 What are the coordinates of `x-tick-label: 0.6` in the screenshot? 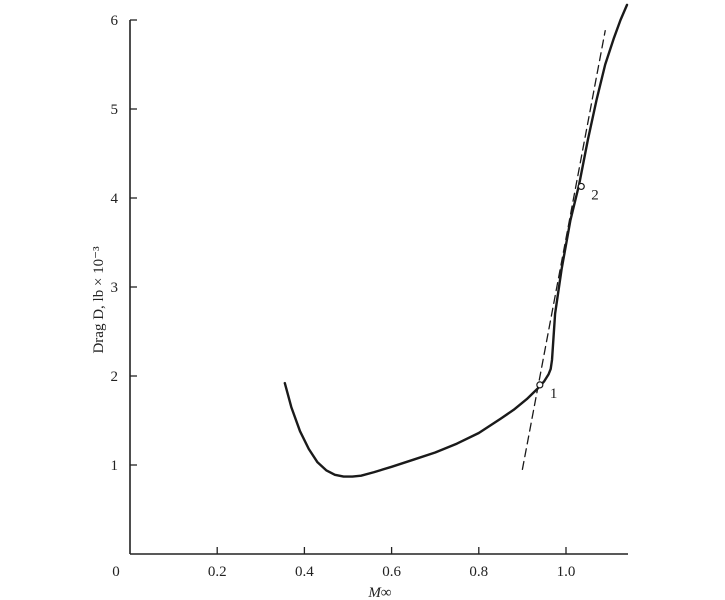 It's located at (391, 572).